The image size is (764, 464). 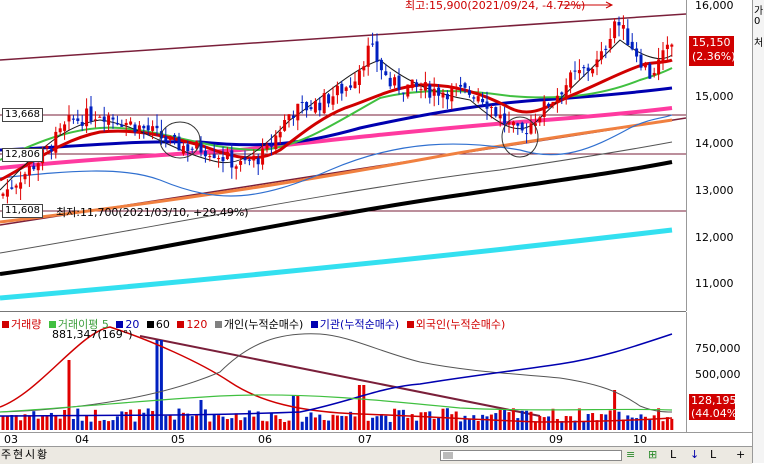 I want to click on tab-market: 시, so click(x=30, y=454).